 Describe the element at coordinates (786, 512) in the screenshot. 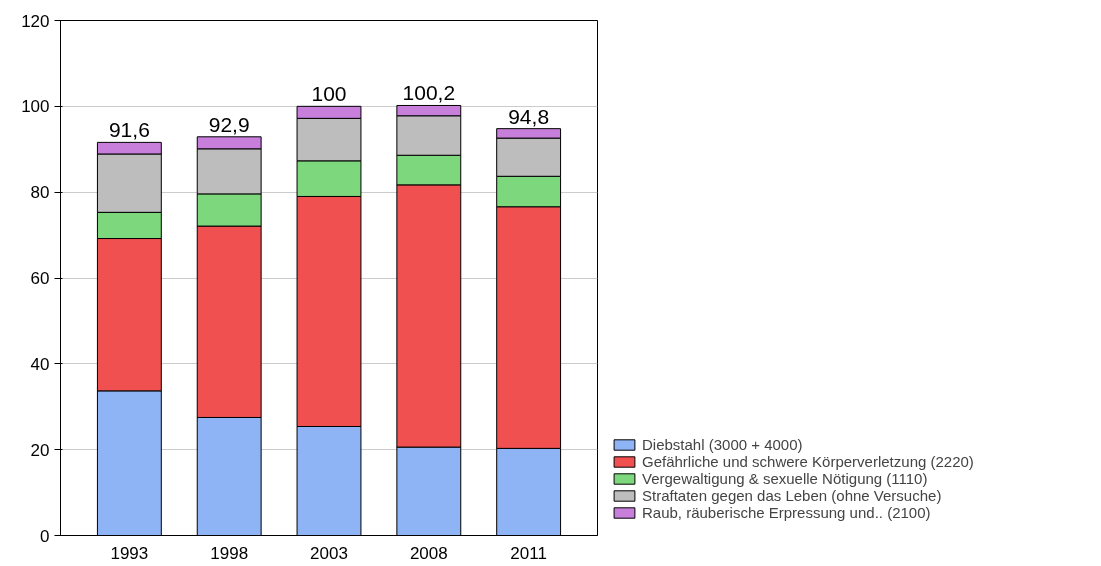

I see `legend-label: Raub, räuberische Erpressung und.. (2100)` at that location.